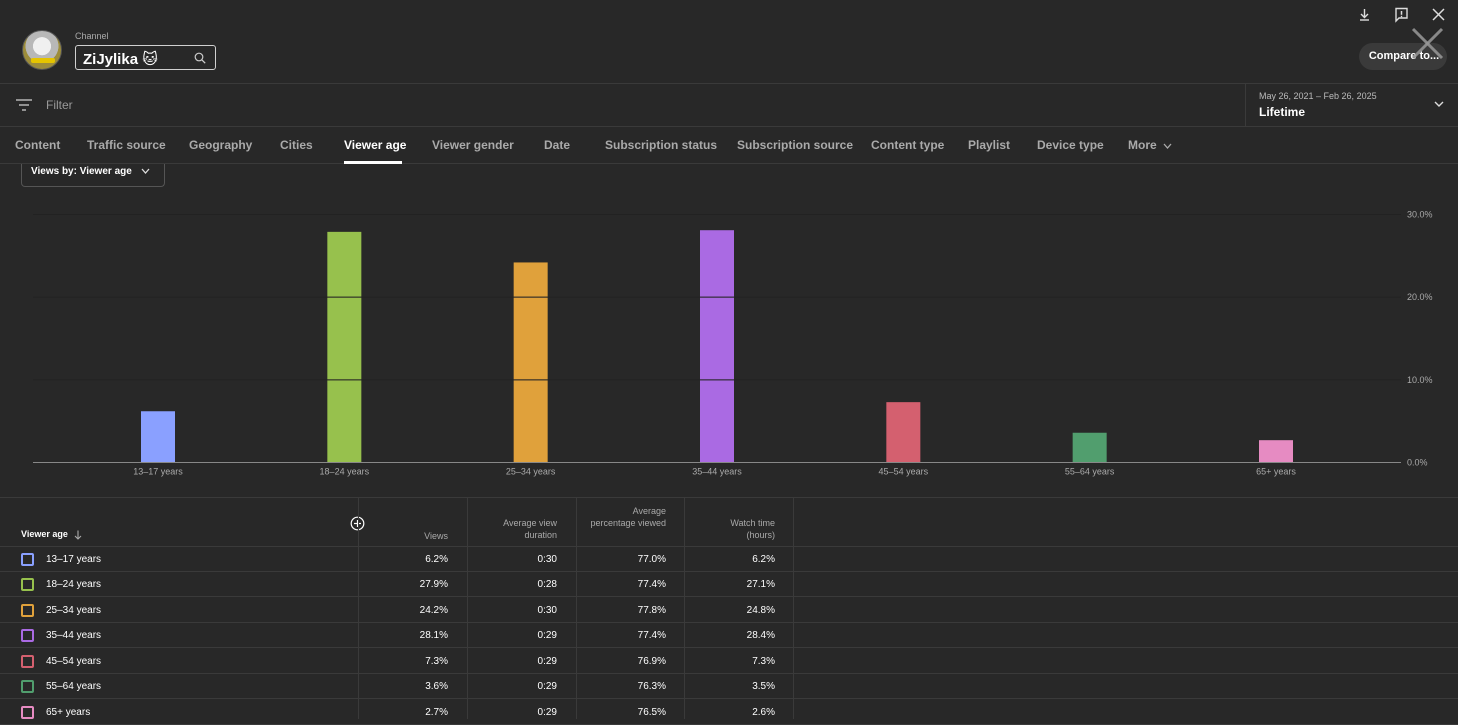 The width and height of the screenshot is (1458, 725). What do you see at coordinates (547, 559) in the screenshot?
I see `row-avg-view-duration: 0:30` at bounding box center [547, 559].